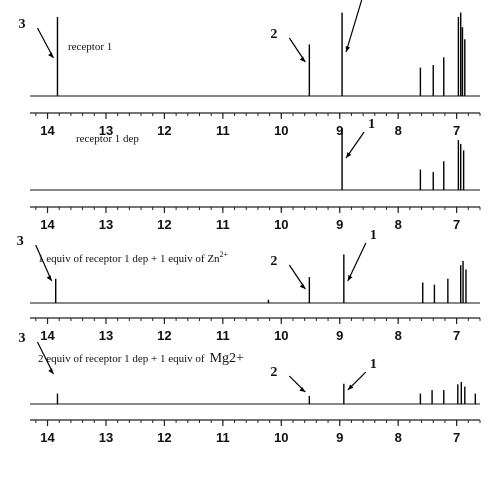  I want to click on spectrum-title: receptor 1 dep, so click(107, 139).